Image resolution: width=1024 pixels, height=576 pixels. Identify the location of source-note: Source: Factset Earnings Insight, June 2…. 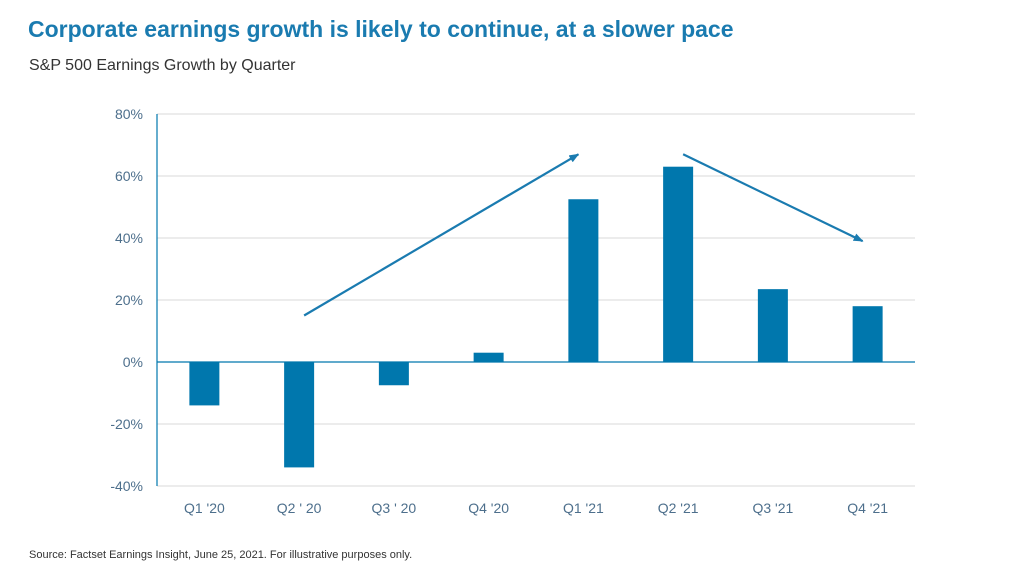
(221, 555).